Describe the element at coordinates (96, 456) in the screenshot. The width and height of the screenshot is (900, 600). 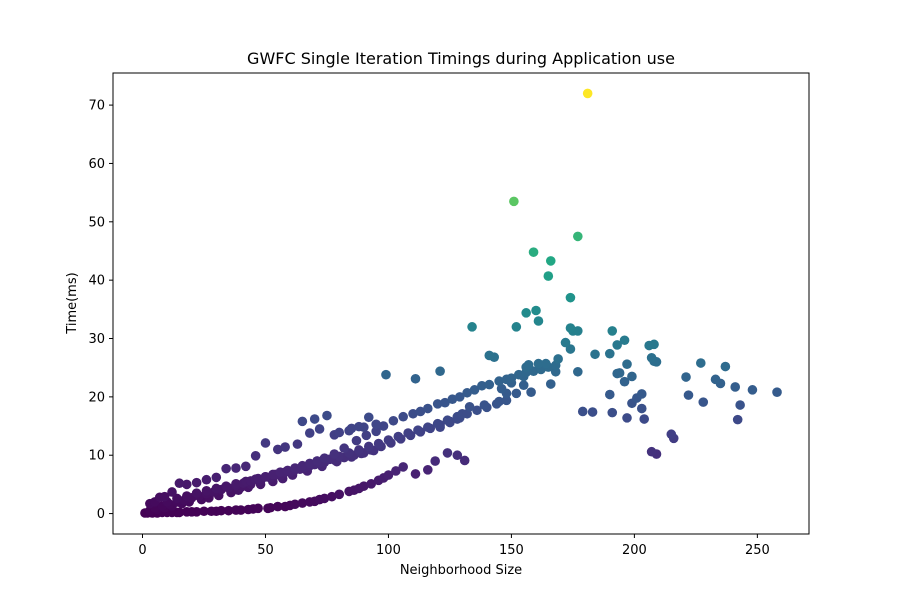
I see `y-tick-label: 10` at that location.